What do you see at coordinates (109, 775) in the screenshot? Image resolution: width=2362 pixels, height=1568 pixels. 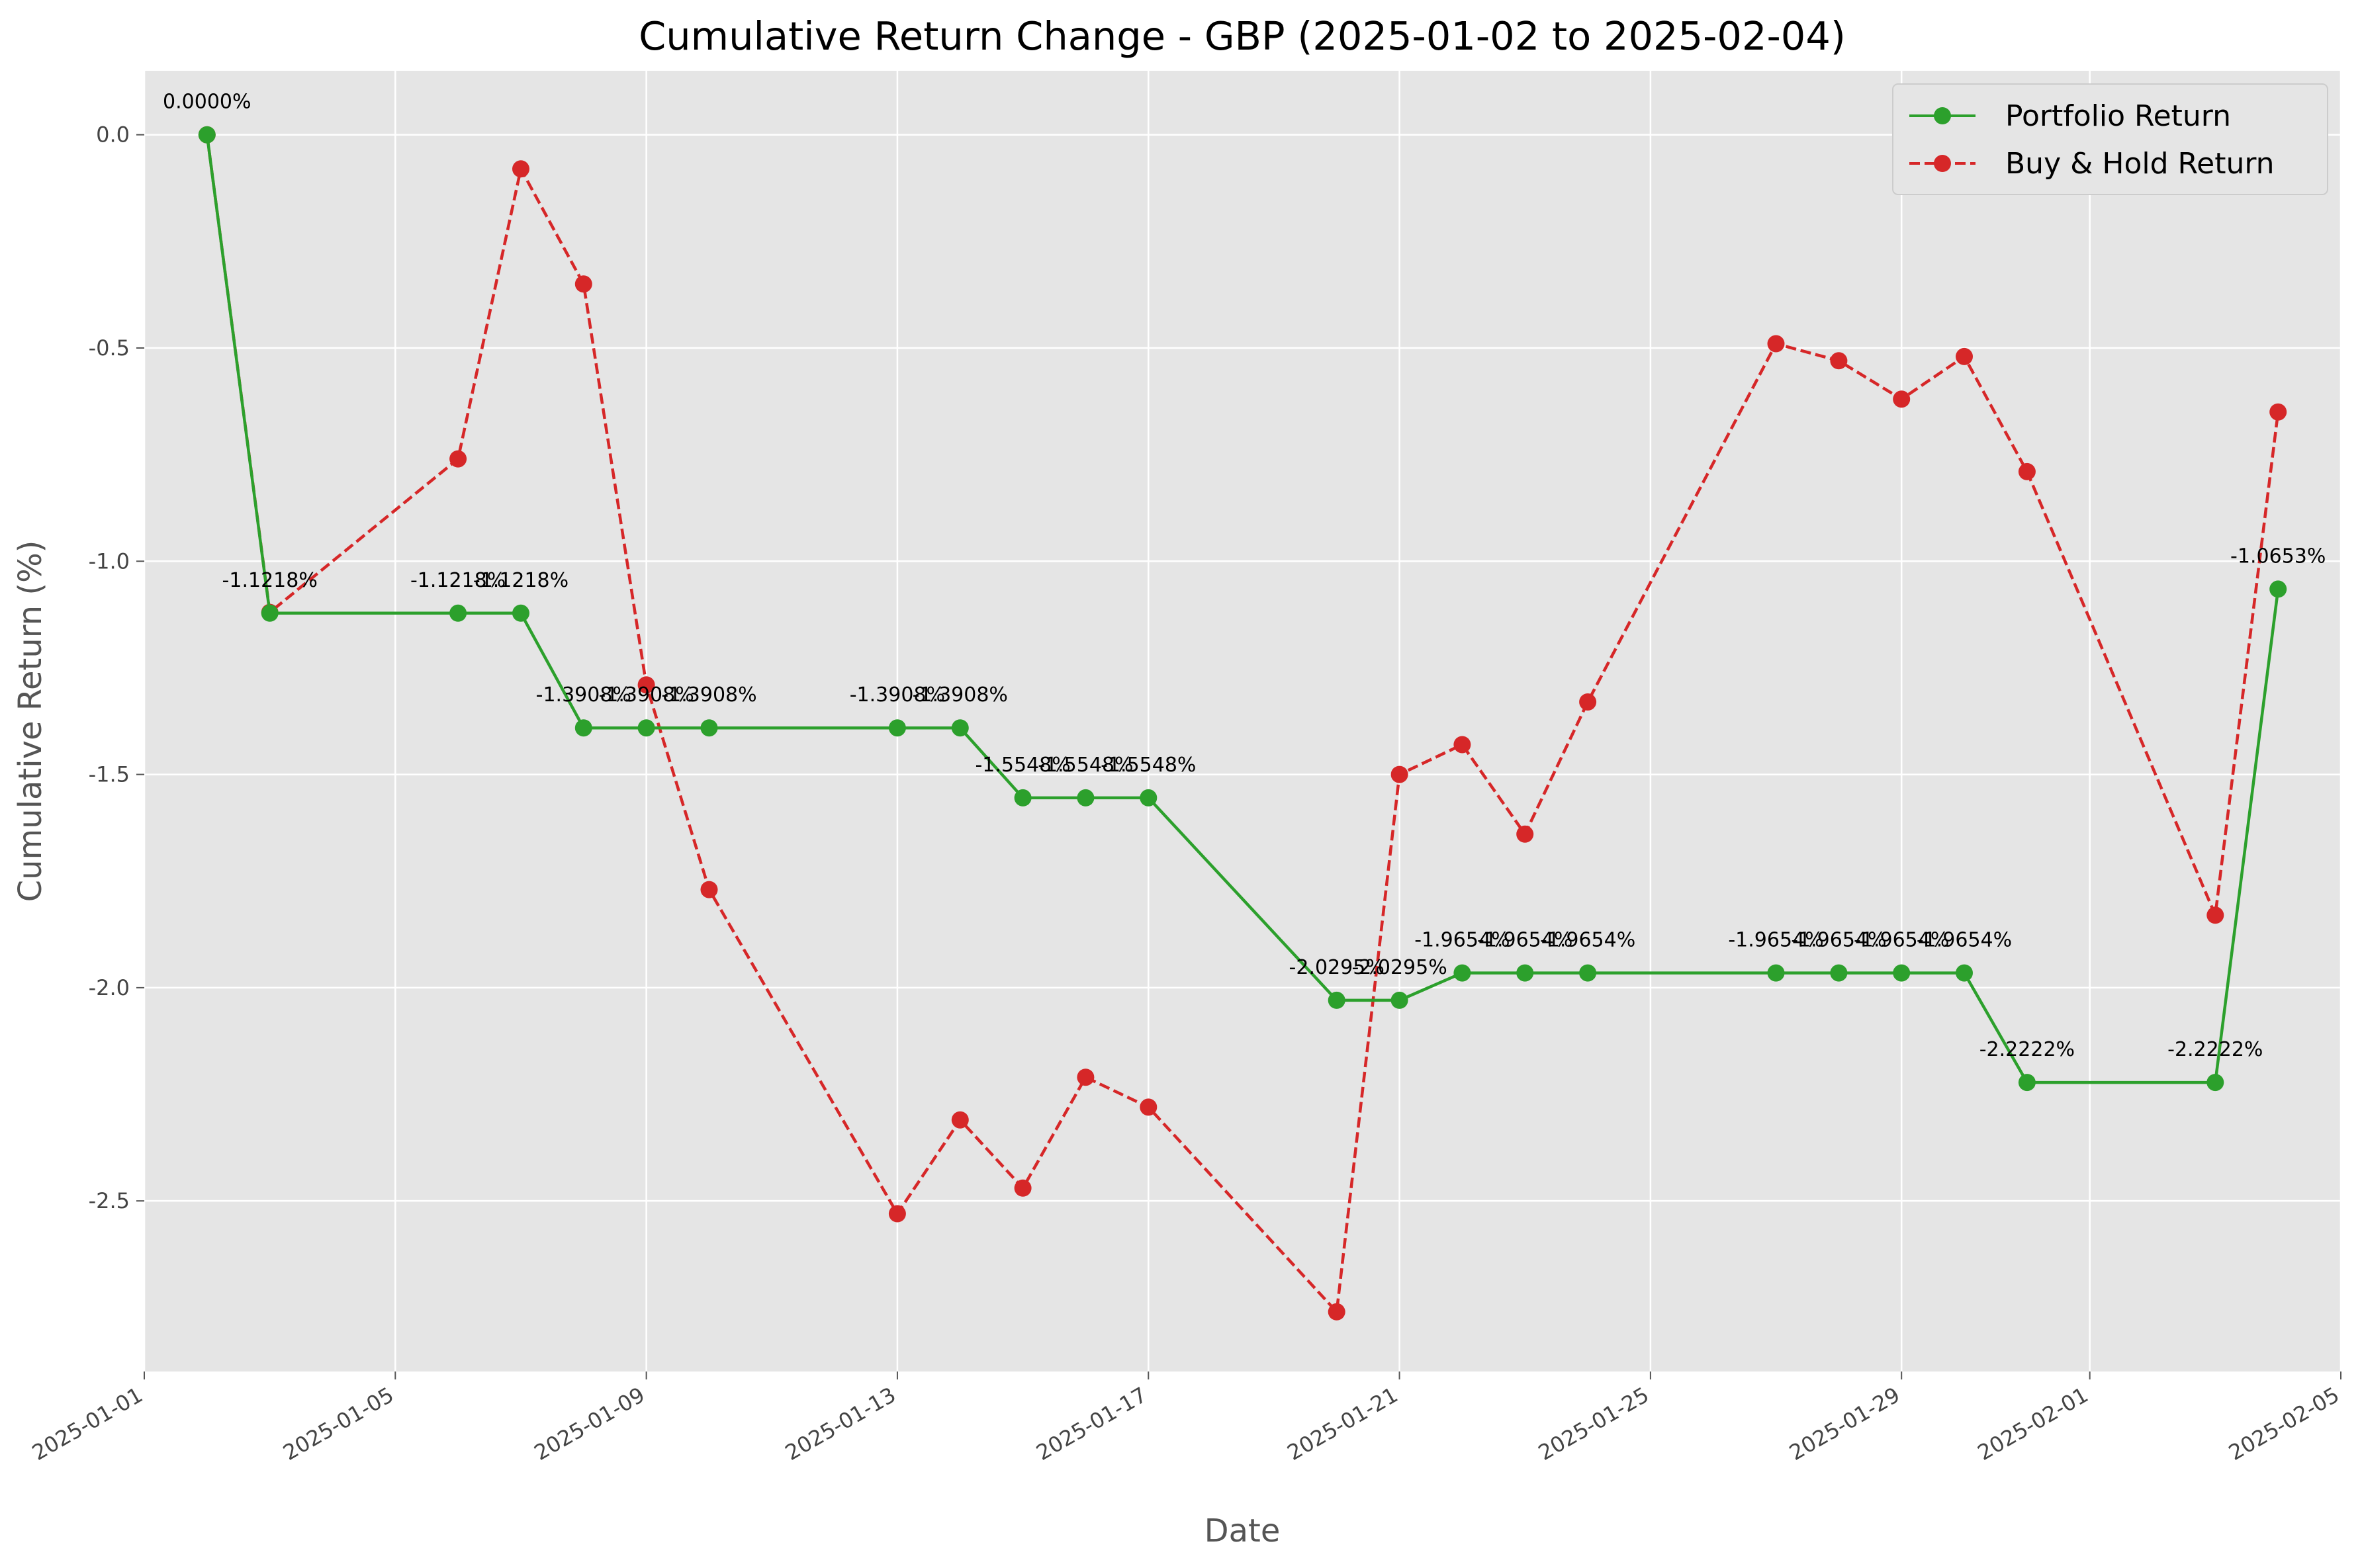 I see `y-tick-label: -1.5` at bounding box center [109, 775].